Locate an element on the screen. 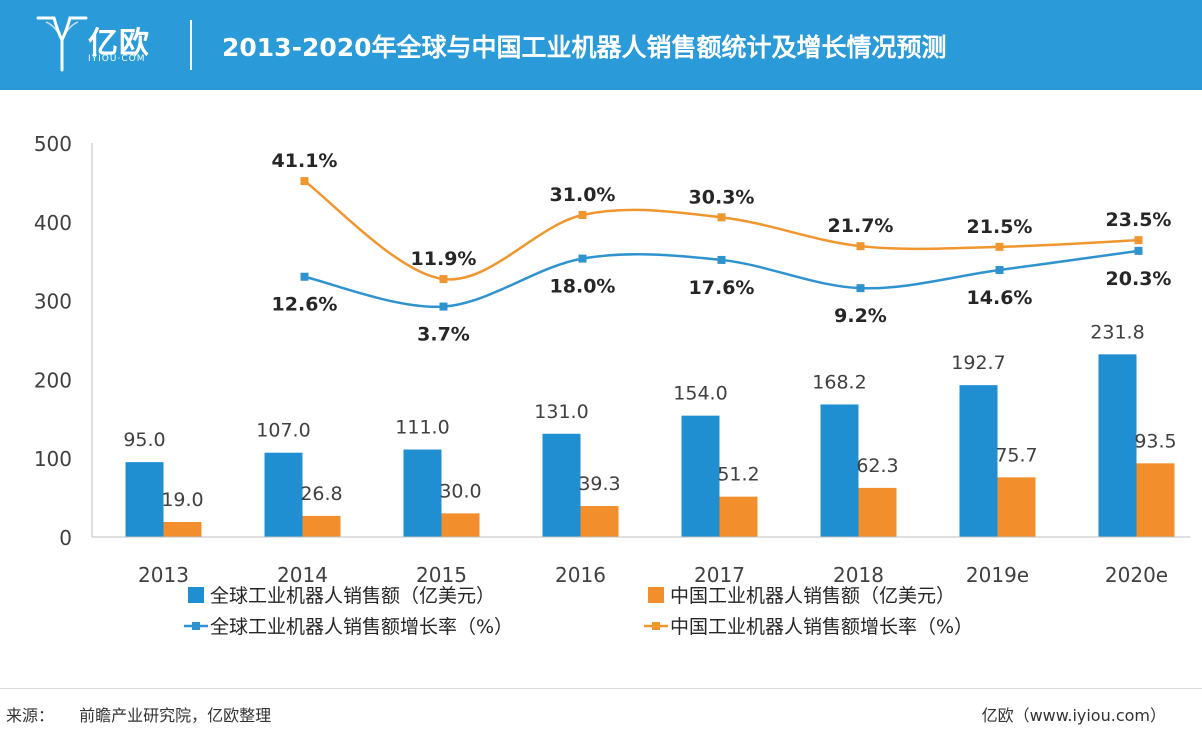 The height and width of the screenshot is (740, 1202). global-sales-label: 111.0 is located at coordinates (422, 428).